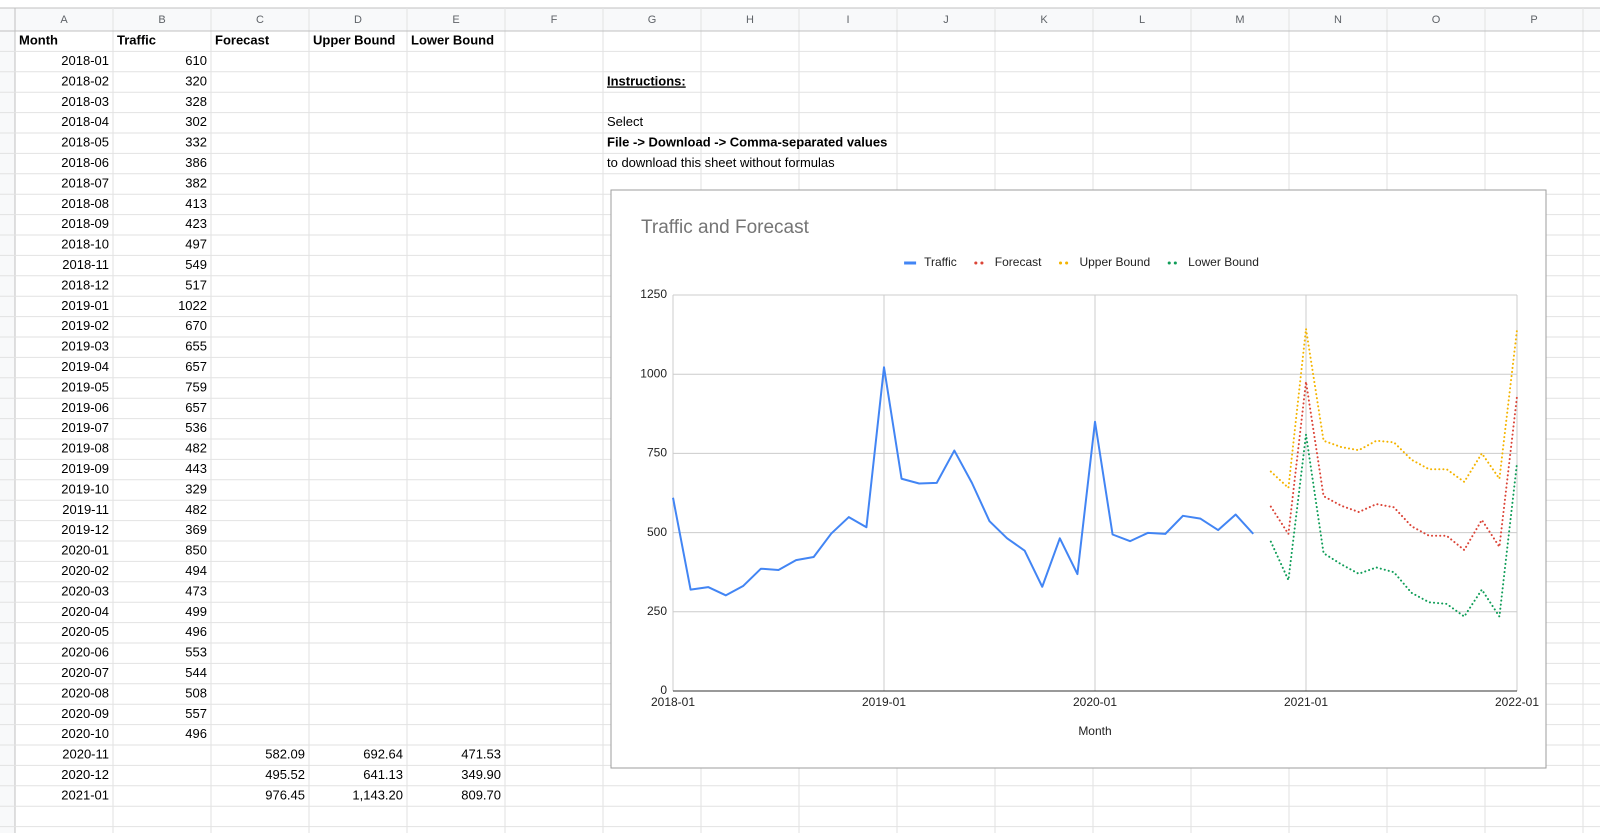  What do you see at coordinates (196, 101) in the screenshot?
I see `number-cell: 328` at bounding box center [196, 101].